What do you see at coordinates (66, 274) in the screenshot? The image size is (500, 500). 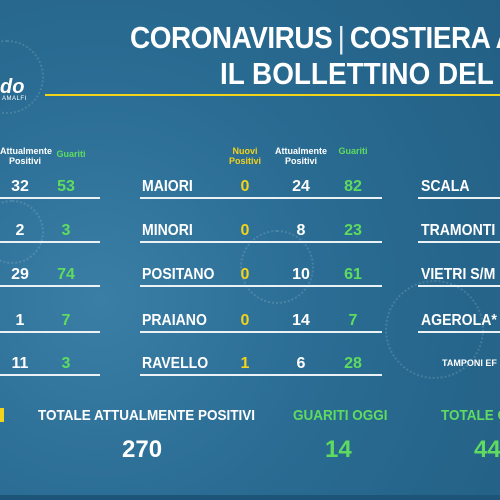 I see `left-row-3-guariti: 74` at bounding box center [66, 274].